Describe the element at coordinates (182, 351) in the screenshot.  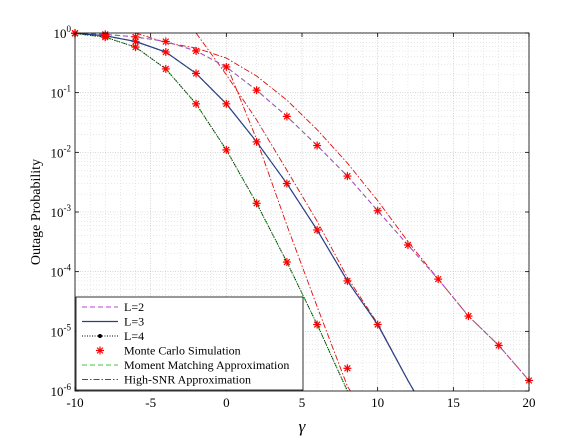
I see `legend-label: Monte Carlo Simulation` at that location.